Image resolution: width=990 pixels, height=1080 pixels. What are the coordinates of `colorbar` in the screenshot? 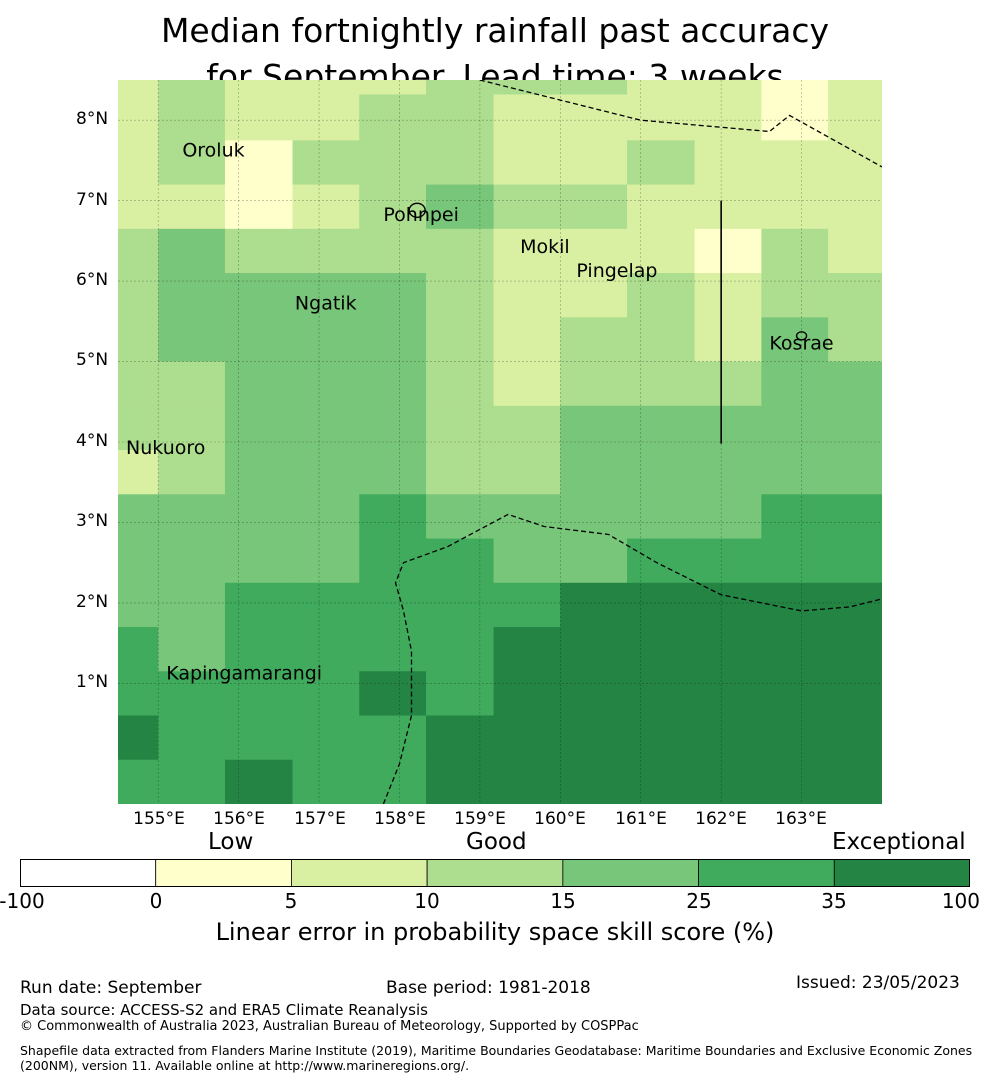 It's located at (495, 873).